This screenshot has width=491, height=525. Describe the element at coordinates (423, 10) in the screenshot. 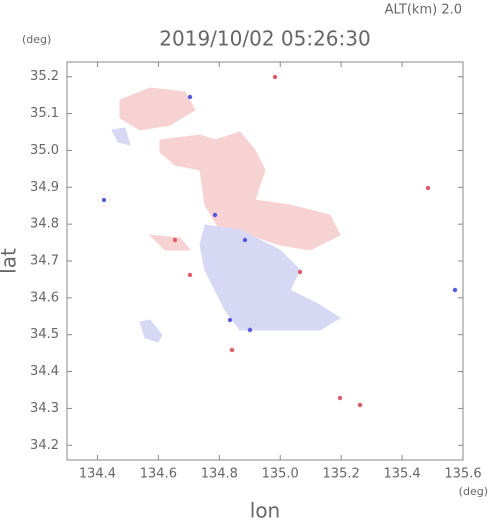

I see `altitude-label: ALT(km) 2.0` at that location.